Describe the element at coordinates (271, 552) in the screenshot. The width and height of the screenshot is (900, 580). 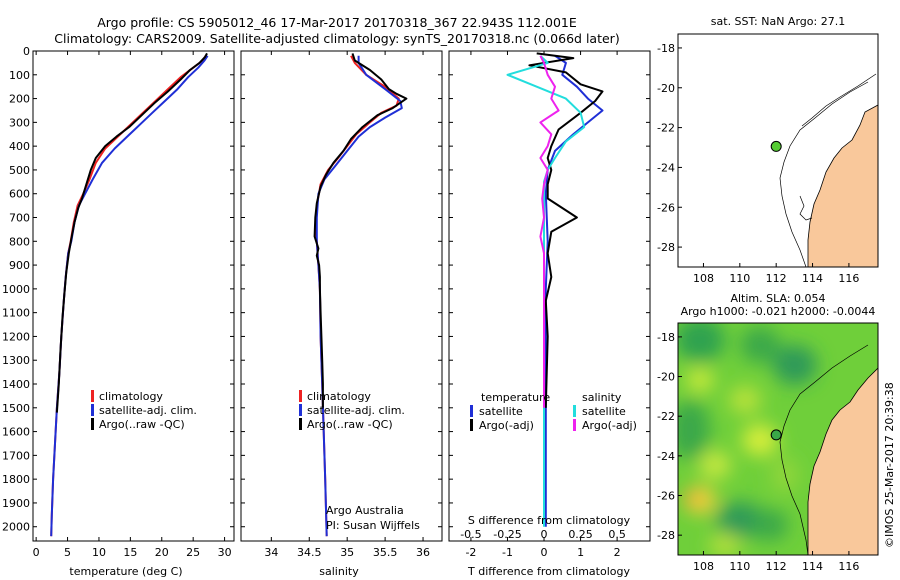
I see `x-tick-label: 34` at that location.